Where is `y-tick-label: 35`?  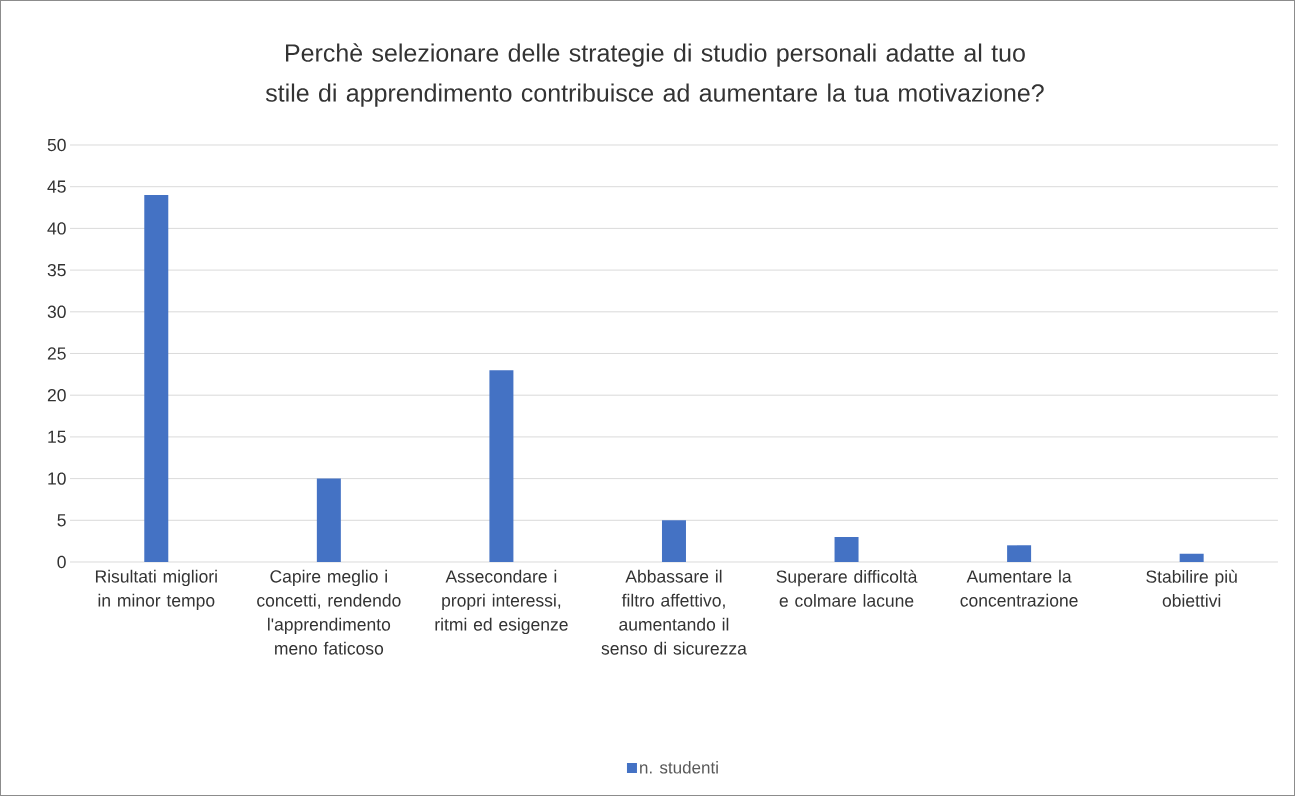 y-tick-label: 35 is located at coordinates (56, 270).